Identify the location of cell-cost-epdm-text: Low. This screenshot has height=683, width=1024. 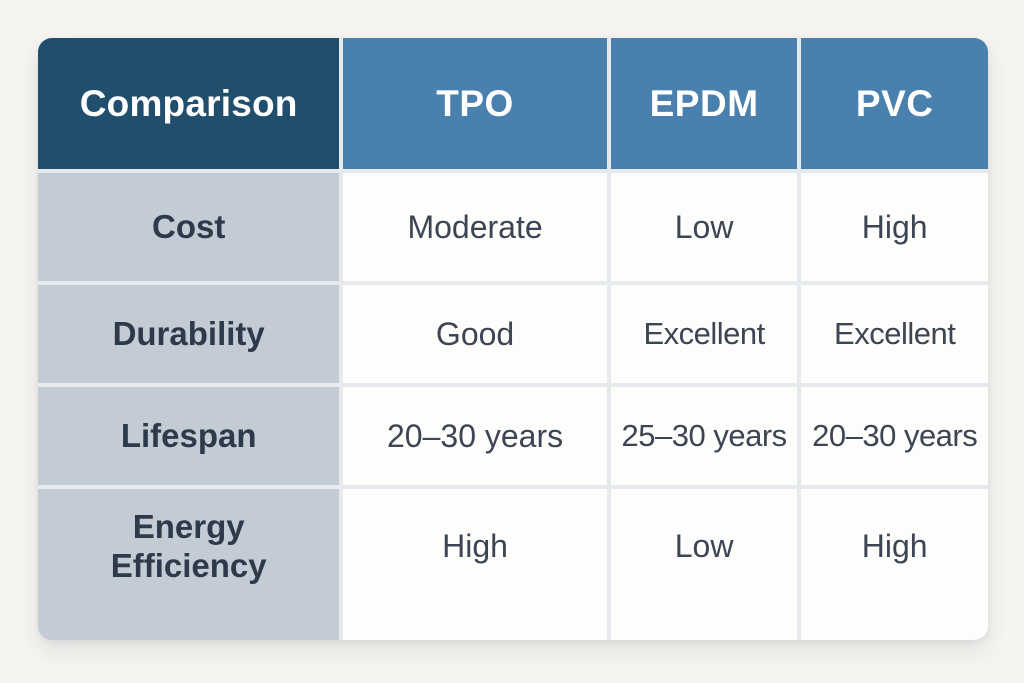
(704, 226).